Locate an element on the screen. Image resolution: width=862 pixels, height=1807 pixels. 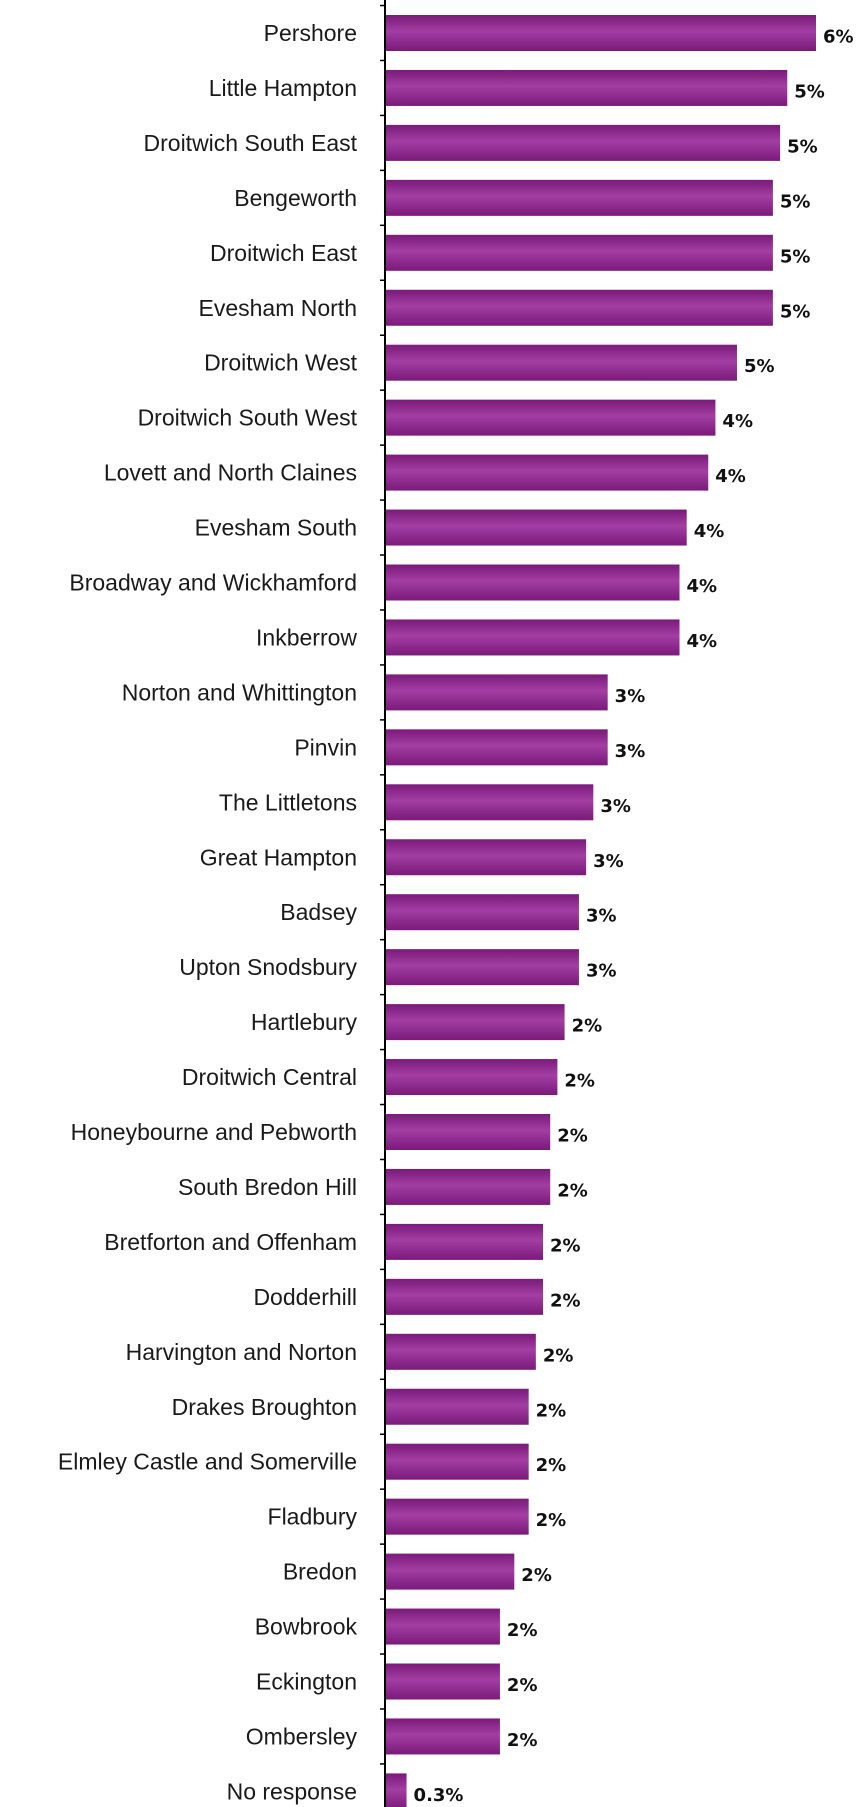
category-label: Bowbrook is located at coordinates (306, 1627).